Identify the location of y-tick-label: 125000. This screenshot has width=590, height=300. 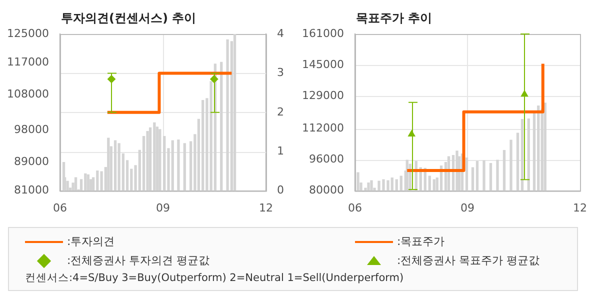
(27, 33).